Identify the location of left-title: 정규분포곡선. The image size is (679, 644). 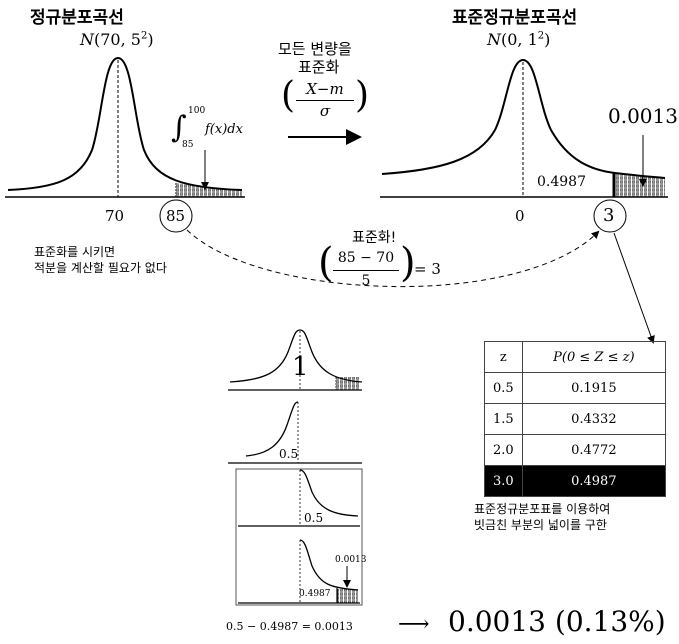
(77, 18).